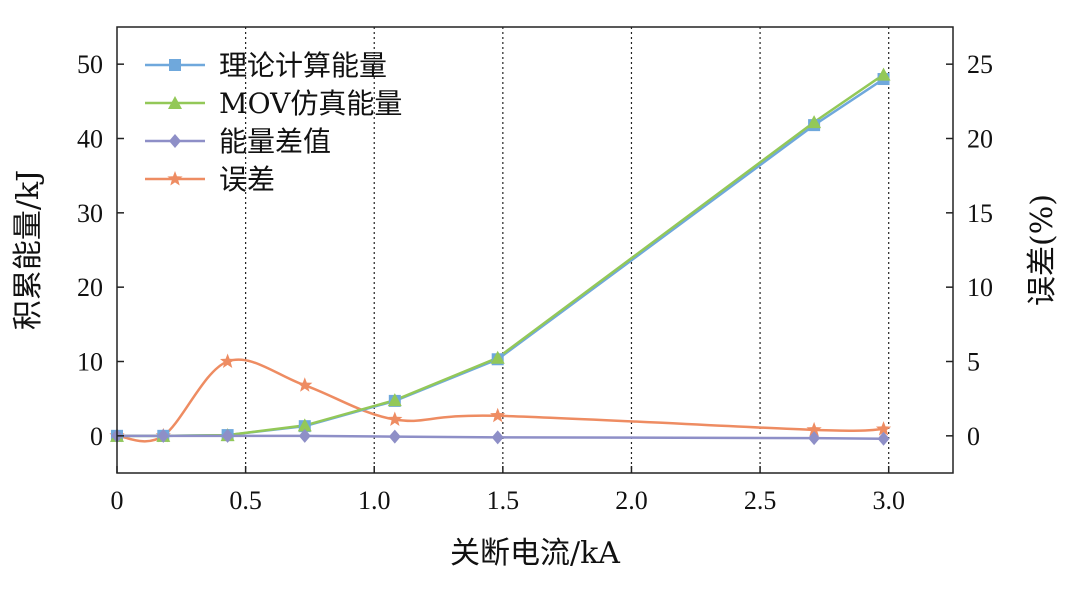 The height and width of the screenshot is (594, 1071). Describe the element at coordinates (973, 362) in the screenshot. I see `y2-tick-label: 5` at that location.